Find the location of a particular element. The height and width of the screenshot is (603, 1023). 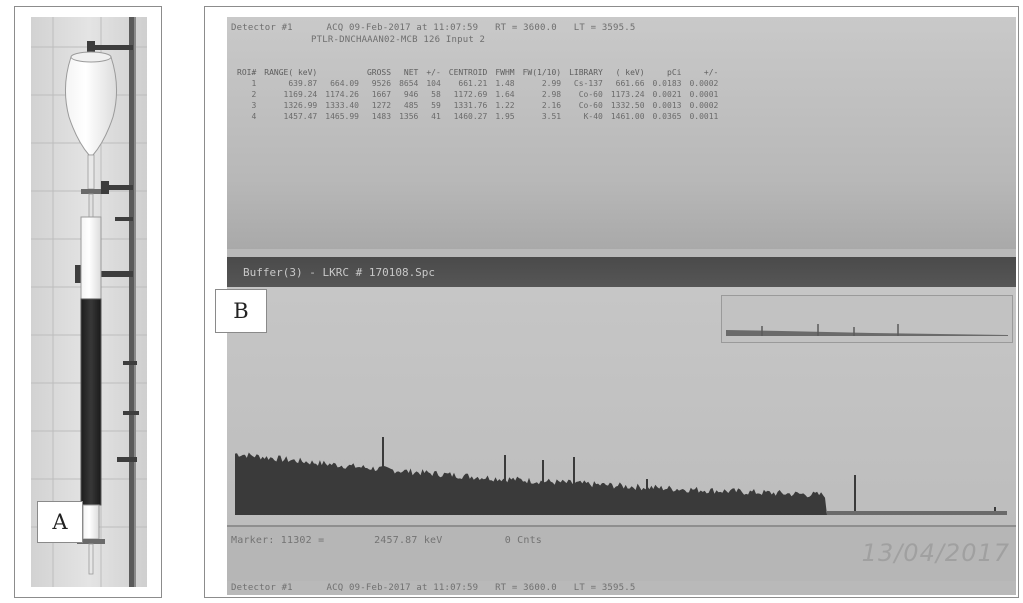

table-cell: 1457.47 is located at coordinates (300, 116).